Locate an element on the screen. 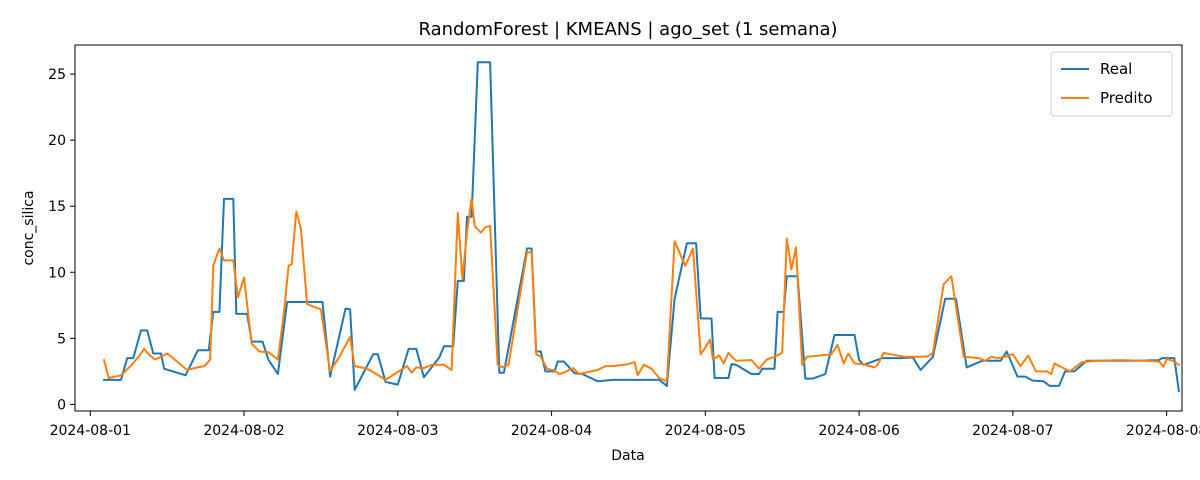  x-tick-label: 2024-08-04 is located at coordinates (551, 431).